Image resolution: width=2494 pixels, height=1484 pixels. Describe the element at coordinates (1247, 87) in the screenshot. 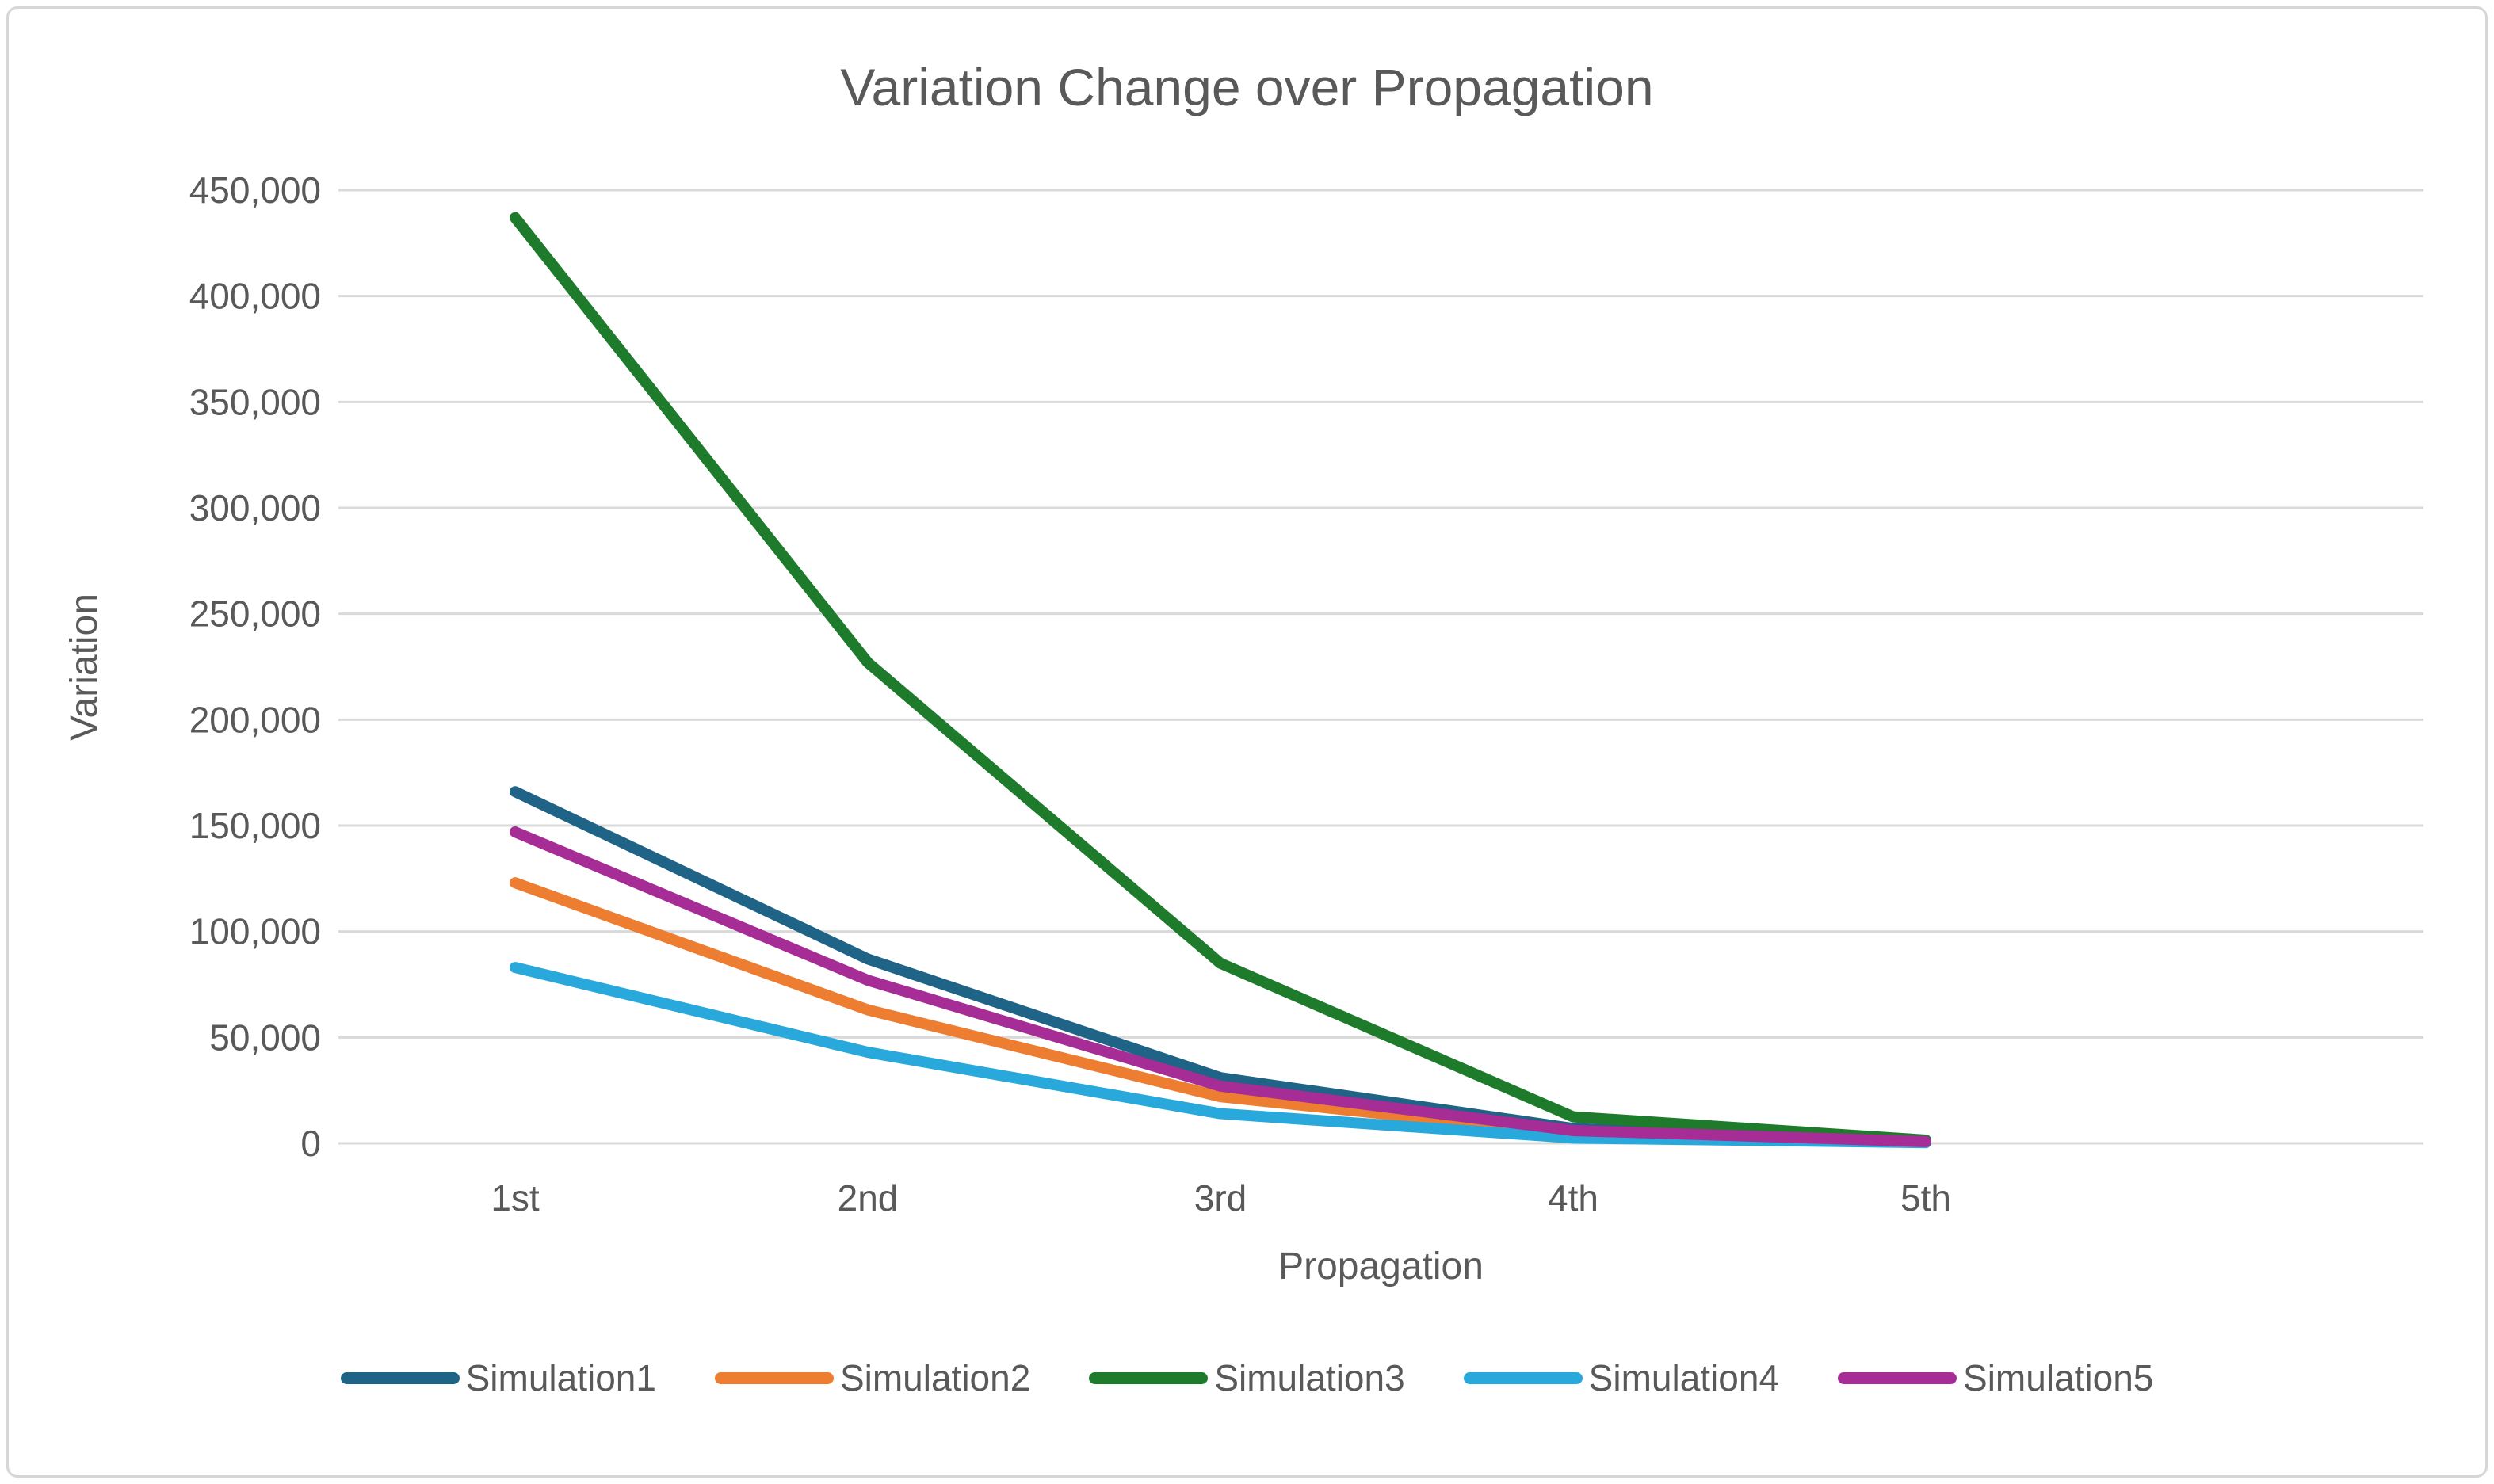

I see `chart-title: Variation Change over Propagation` at that location.